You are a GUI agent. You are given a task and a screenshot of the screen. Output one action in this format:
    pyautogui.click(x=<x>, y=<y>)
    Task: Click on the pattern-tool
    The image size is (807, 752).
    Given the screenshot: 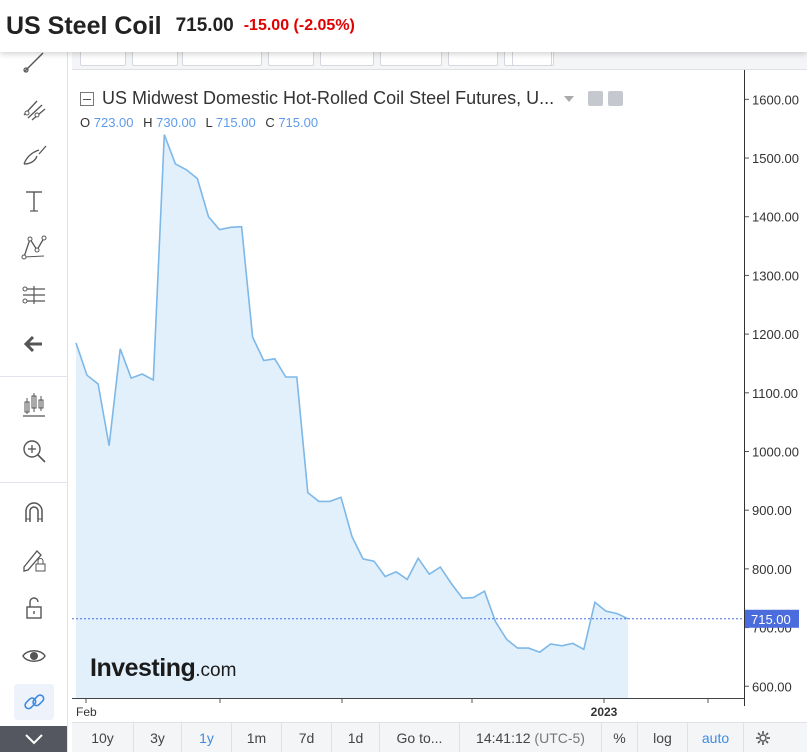 What is the action you would take?
    pyautogui.click(x=34, y=247)
    